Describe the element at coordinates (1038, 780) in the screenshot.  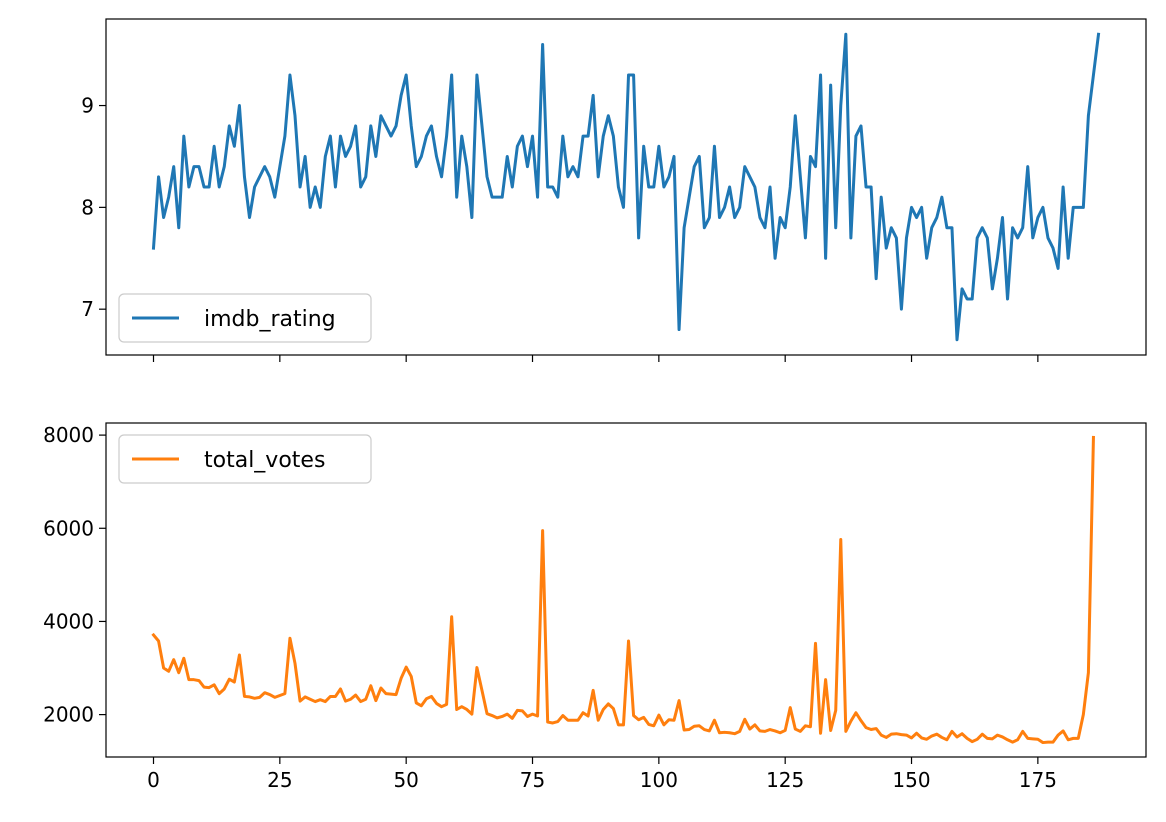
I see `votes-xtick-label: 175` at that location.